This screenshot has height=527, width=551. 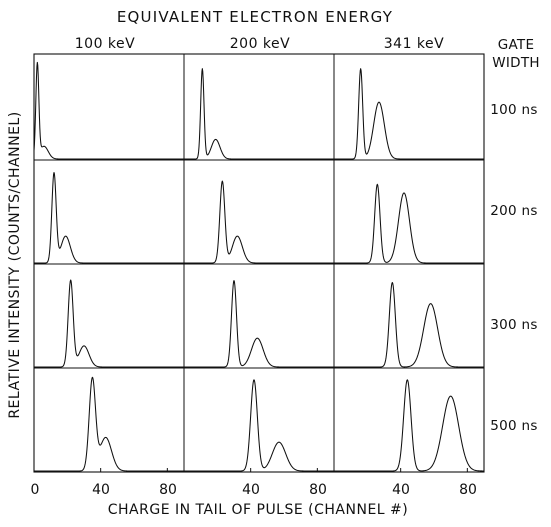 I want to click on x-ticks, so click(x=250, y=470).